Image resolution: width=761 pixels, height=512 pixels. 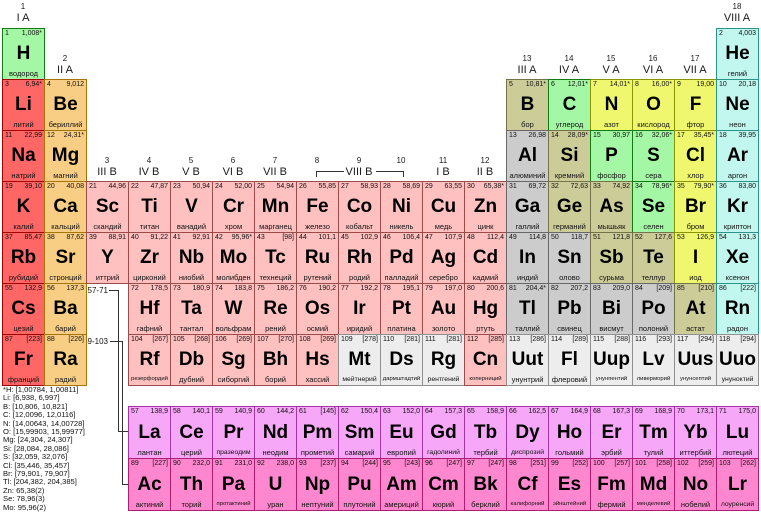 What do you see at coordinates (23, 33) in the screenshot?
I see `element-cell-top-row: 1 1,008*` at bounding box center [23, 33].